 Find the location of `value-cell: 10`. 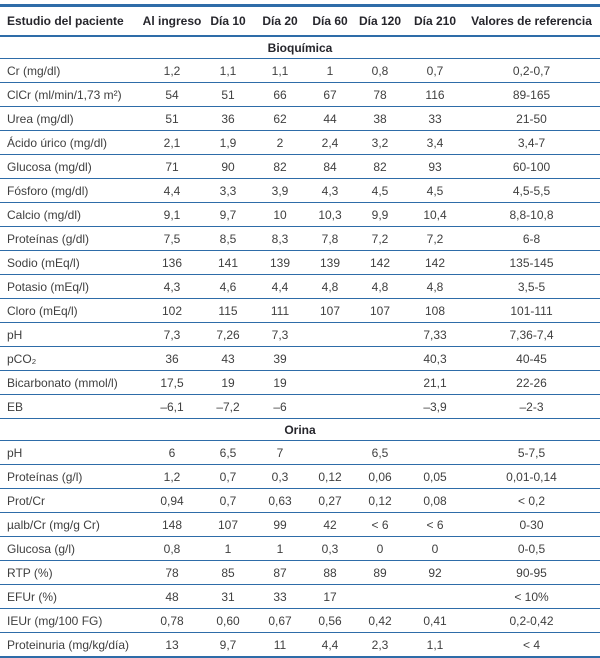

value-cell: 10 is located at coordinates (280, 214).